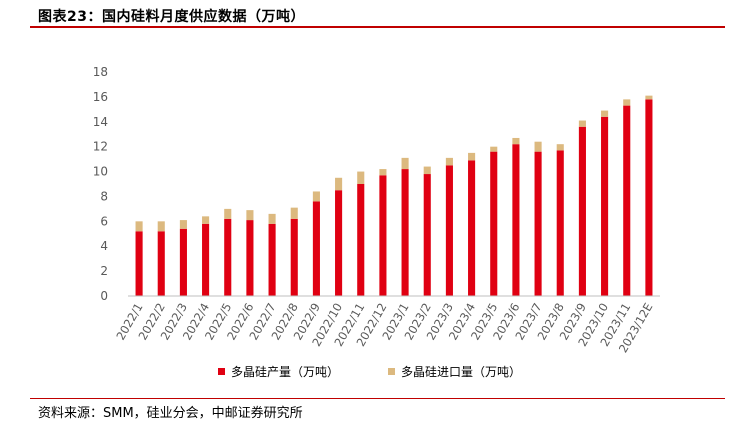  Describe the element at coordinates (100, 97) in the screenshot. I see `y-tick-label: 16` at that location.